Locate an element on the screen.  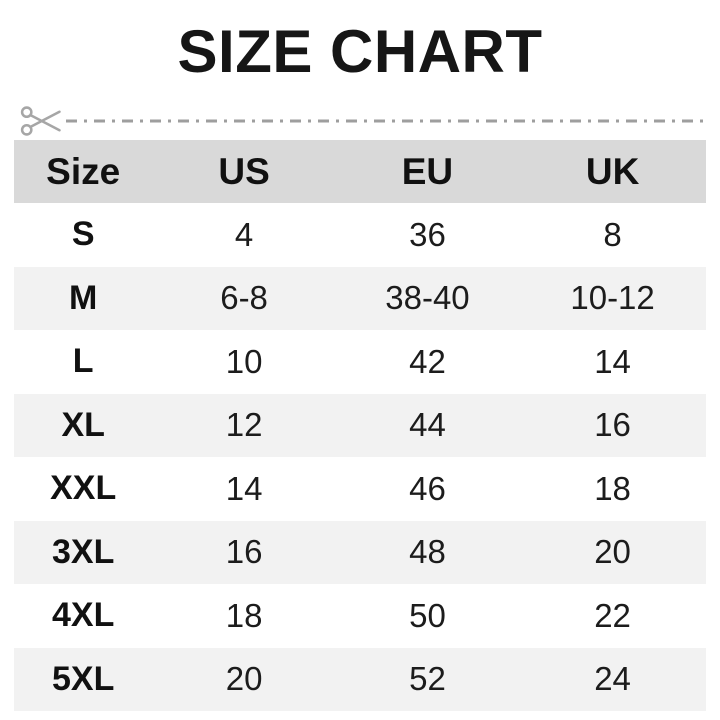
size-cell: 4XL is located at coordinates (83, 615).